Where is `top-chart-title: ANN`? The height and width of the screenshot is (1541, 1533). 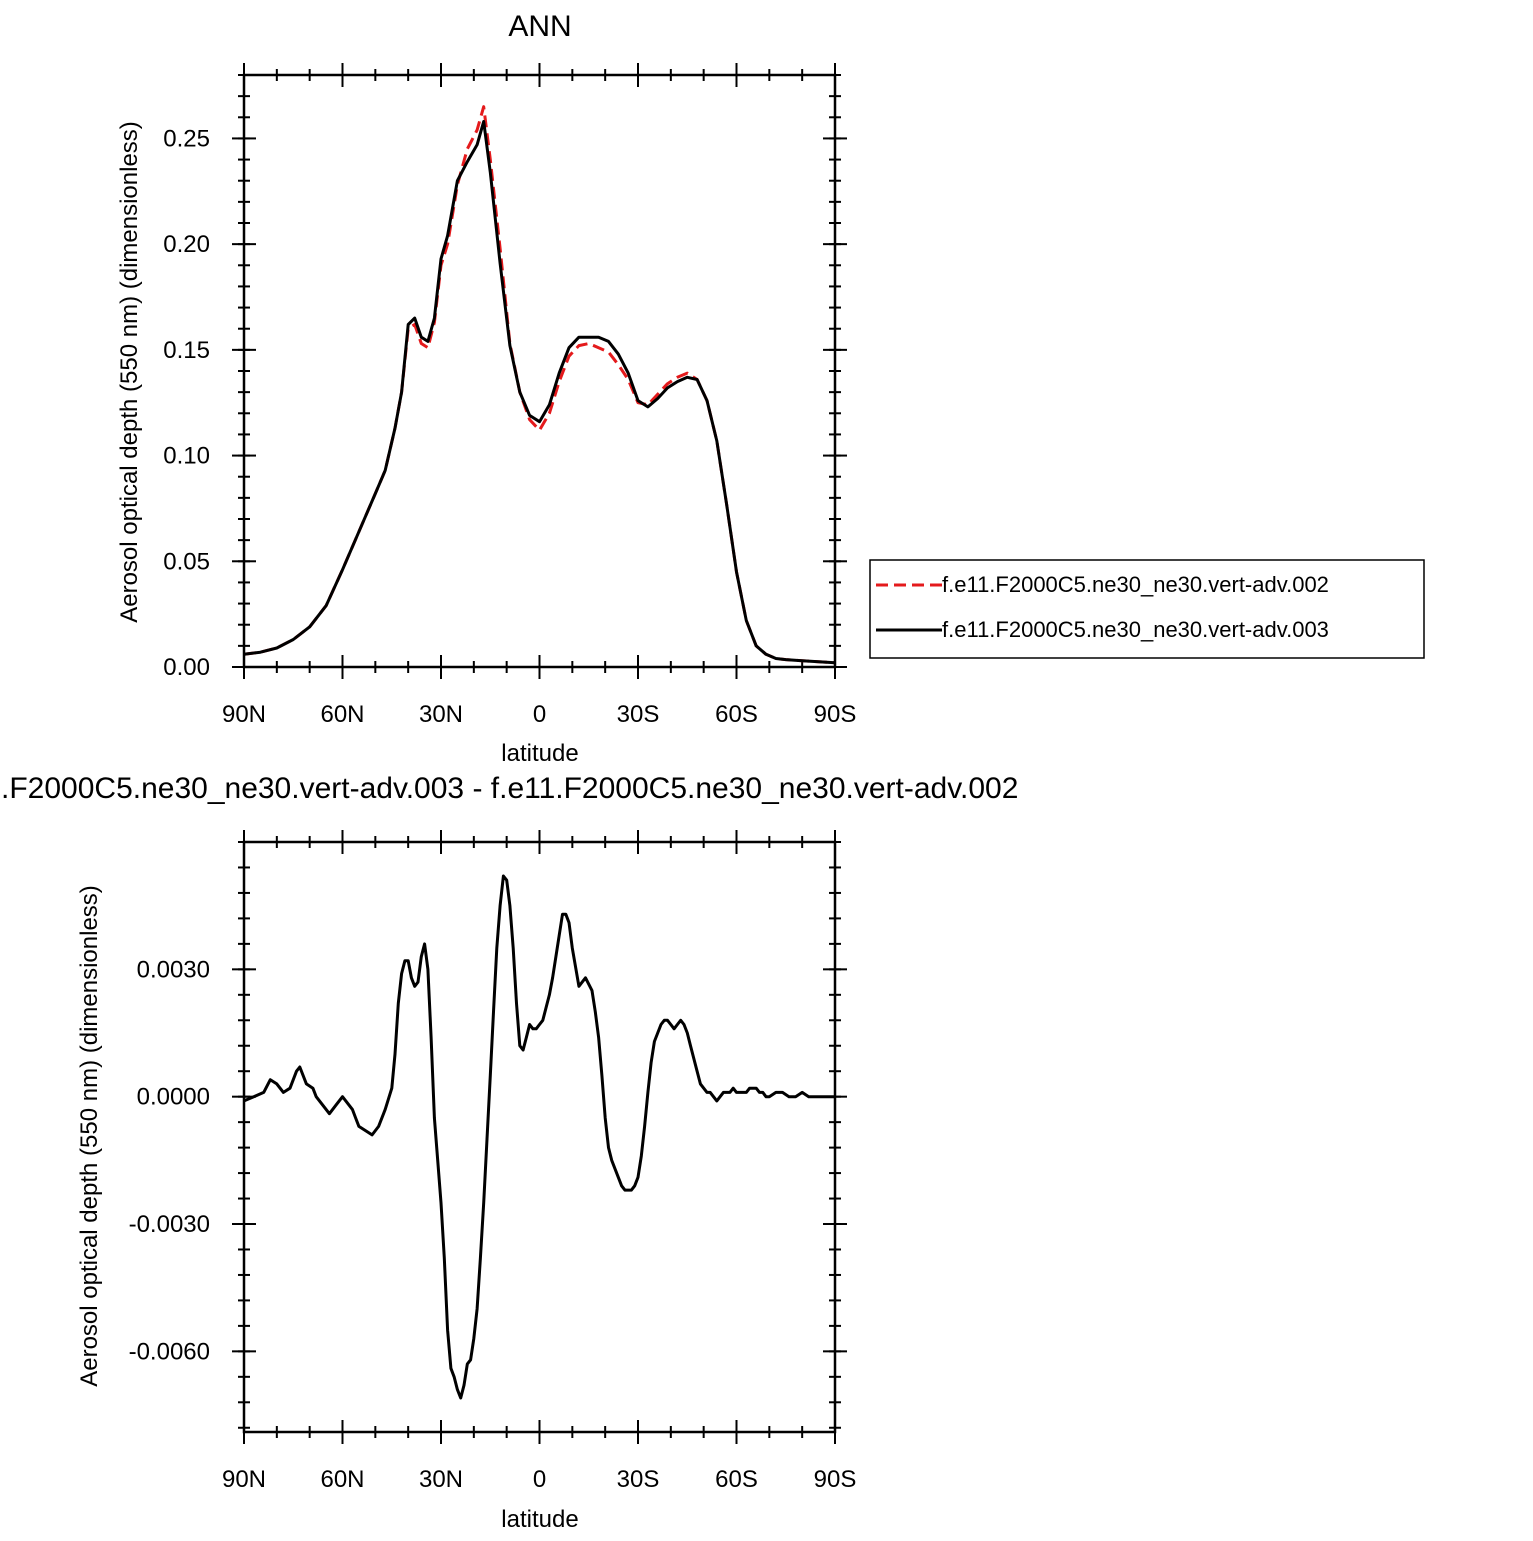 top-chart-title: ANN is located at coordinates (539, 26).